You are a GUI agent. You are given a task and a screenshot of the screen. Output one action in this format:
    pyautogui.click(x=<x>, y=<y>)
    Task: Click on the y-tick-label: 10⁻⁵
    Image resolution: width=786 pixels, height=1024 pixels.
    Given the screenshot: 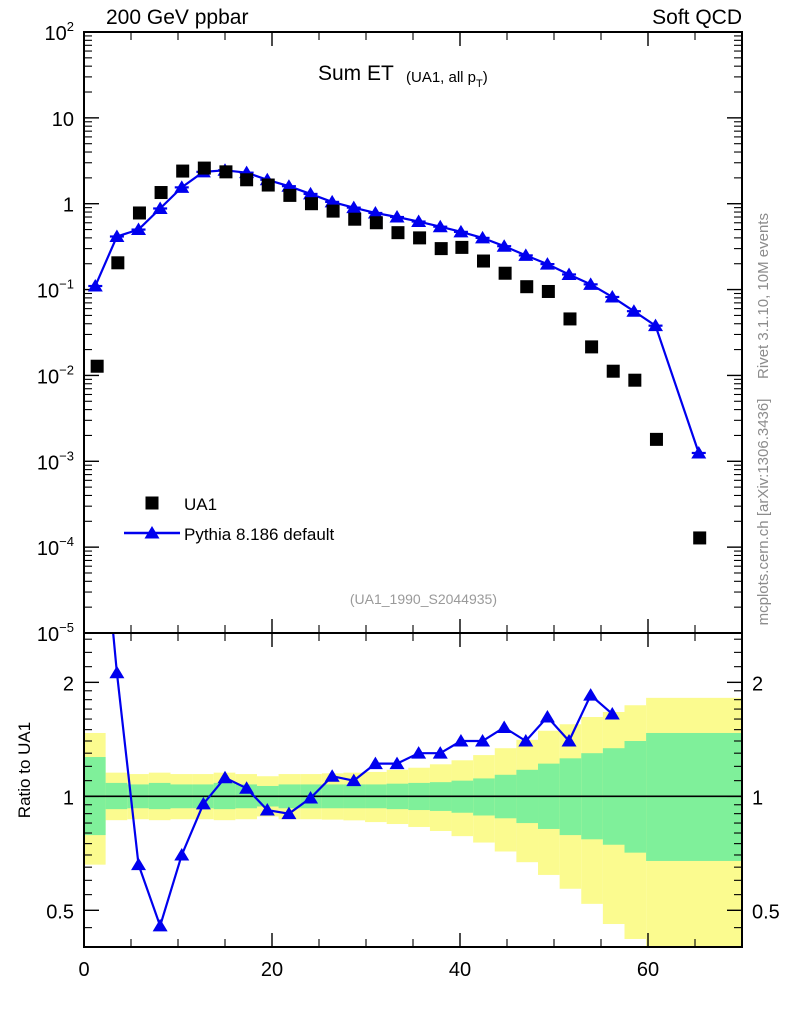 What is the action you would take?
    pyautogui.click(x=55, y=633)
    